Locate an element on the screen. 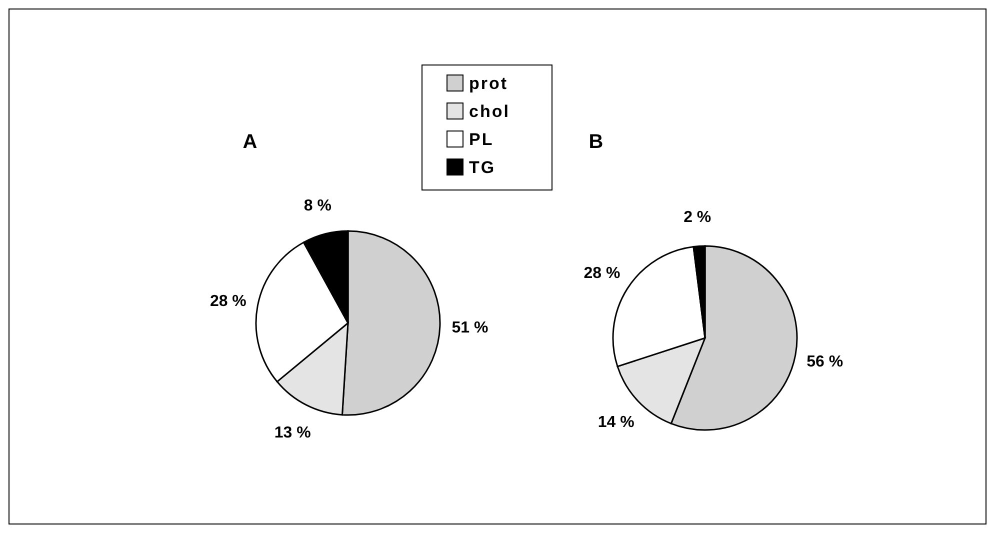  legend-label: chol is located at coordinates (489, 111).